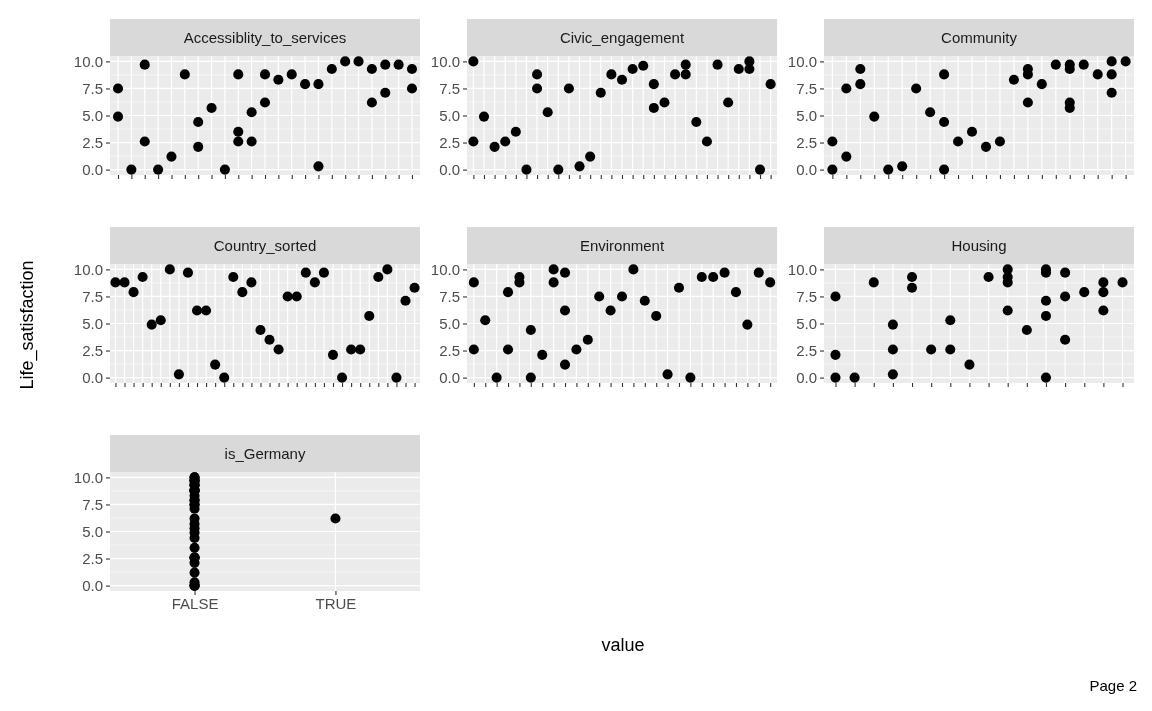  I want to click on chart-title: Accessiblity_to_services, so click(265, 37).